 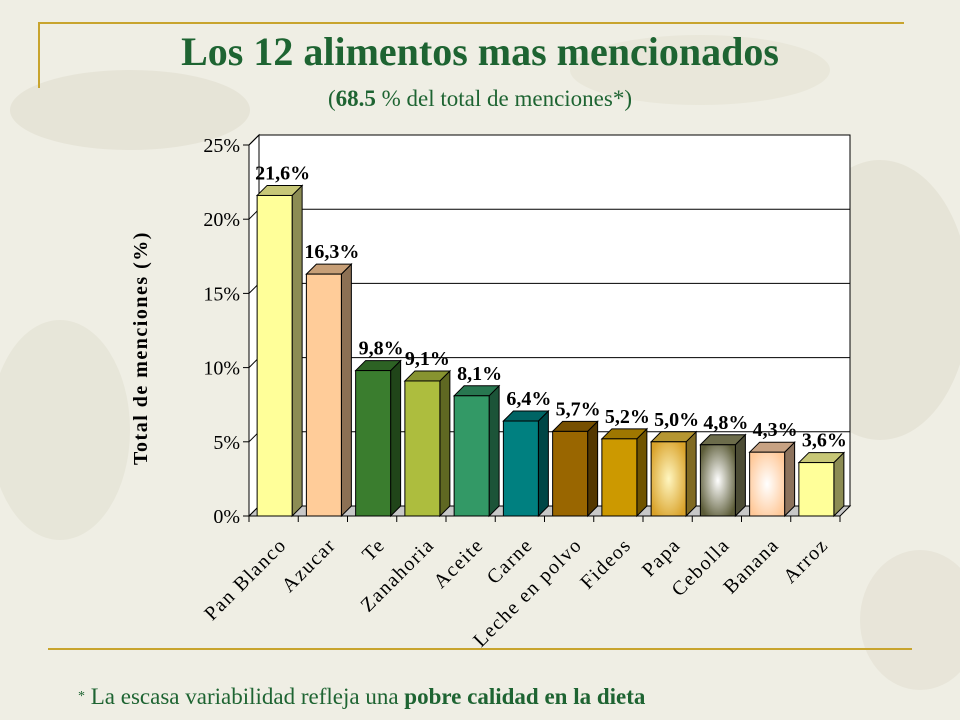 I want to click on footer-rule, so click(x=480, y=649).